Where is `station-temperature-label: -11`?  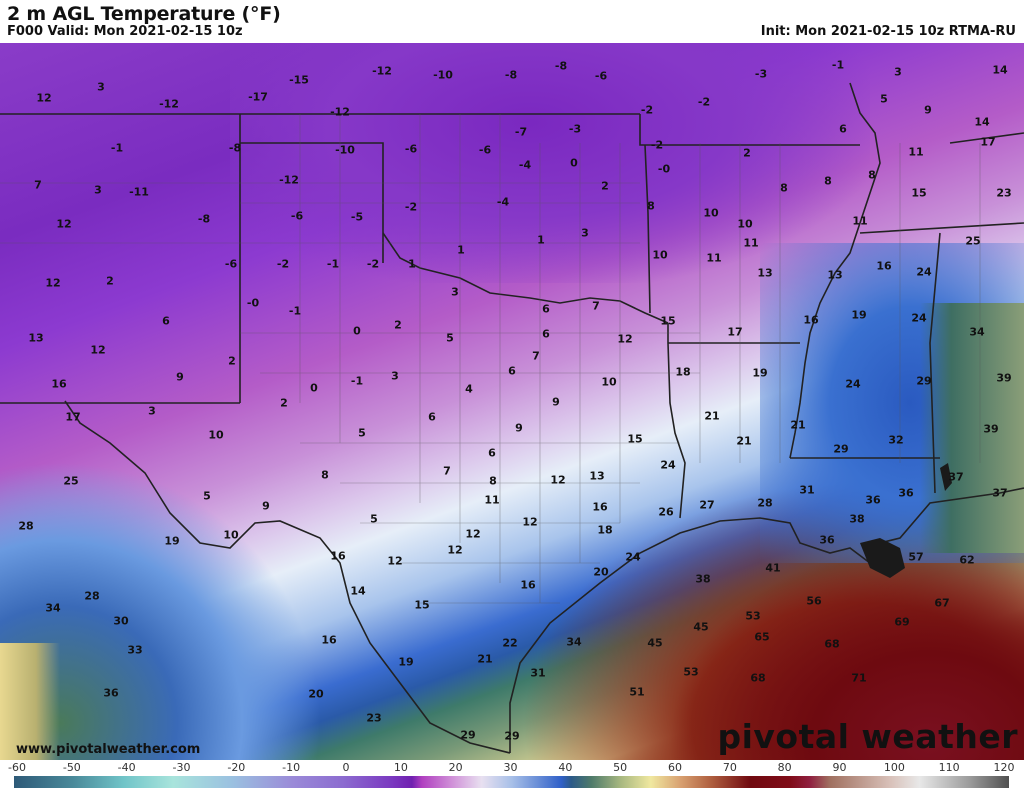
station-temperature-label: -11 is located at coordinates (139, 192).